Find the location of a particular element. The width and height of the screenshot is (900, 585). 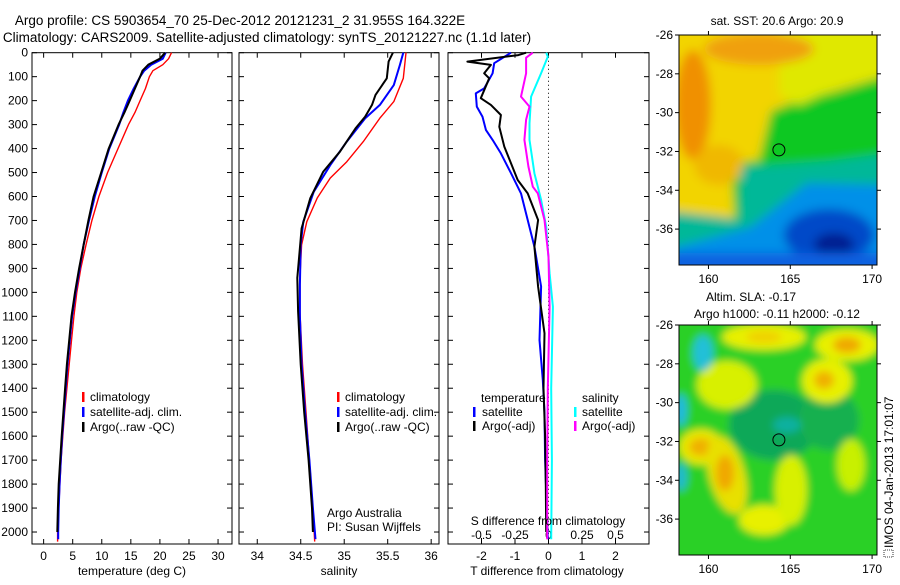

sst-map-title: sat. SST: 20.6 Argo: 20.9 is located at coordinates (777, 21).